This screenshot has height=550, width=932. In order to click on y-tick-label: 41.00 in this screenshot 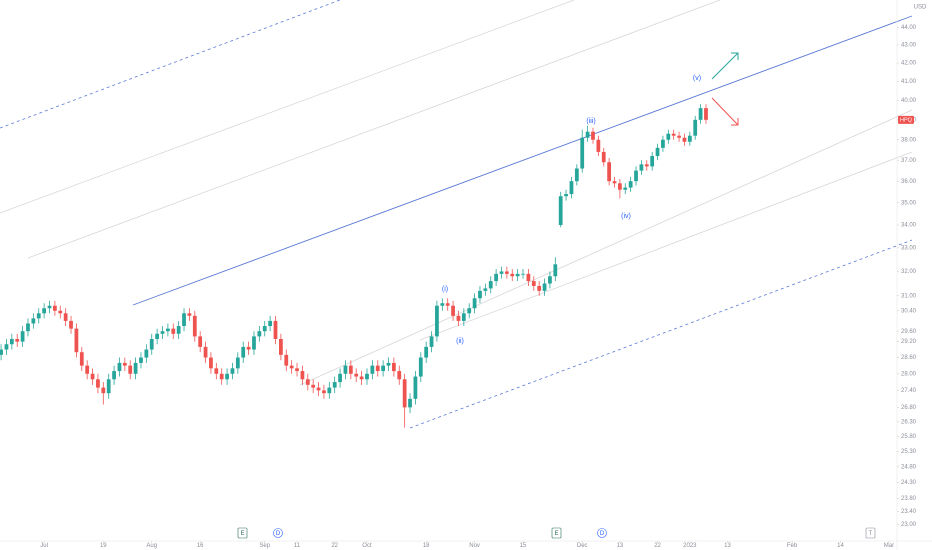, I will do `click(909, 82)`.